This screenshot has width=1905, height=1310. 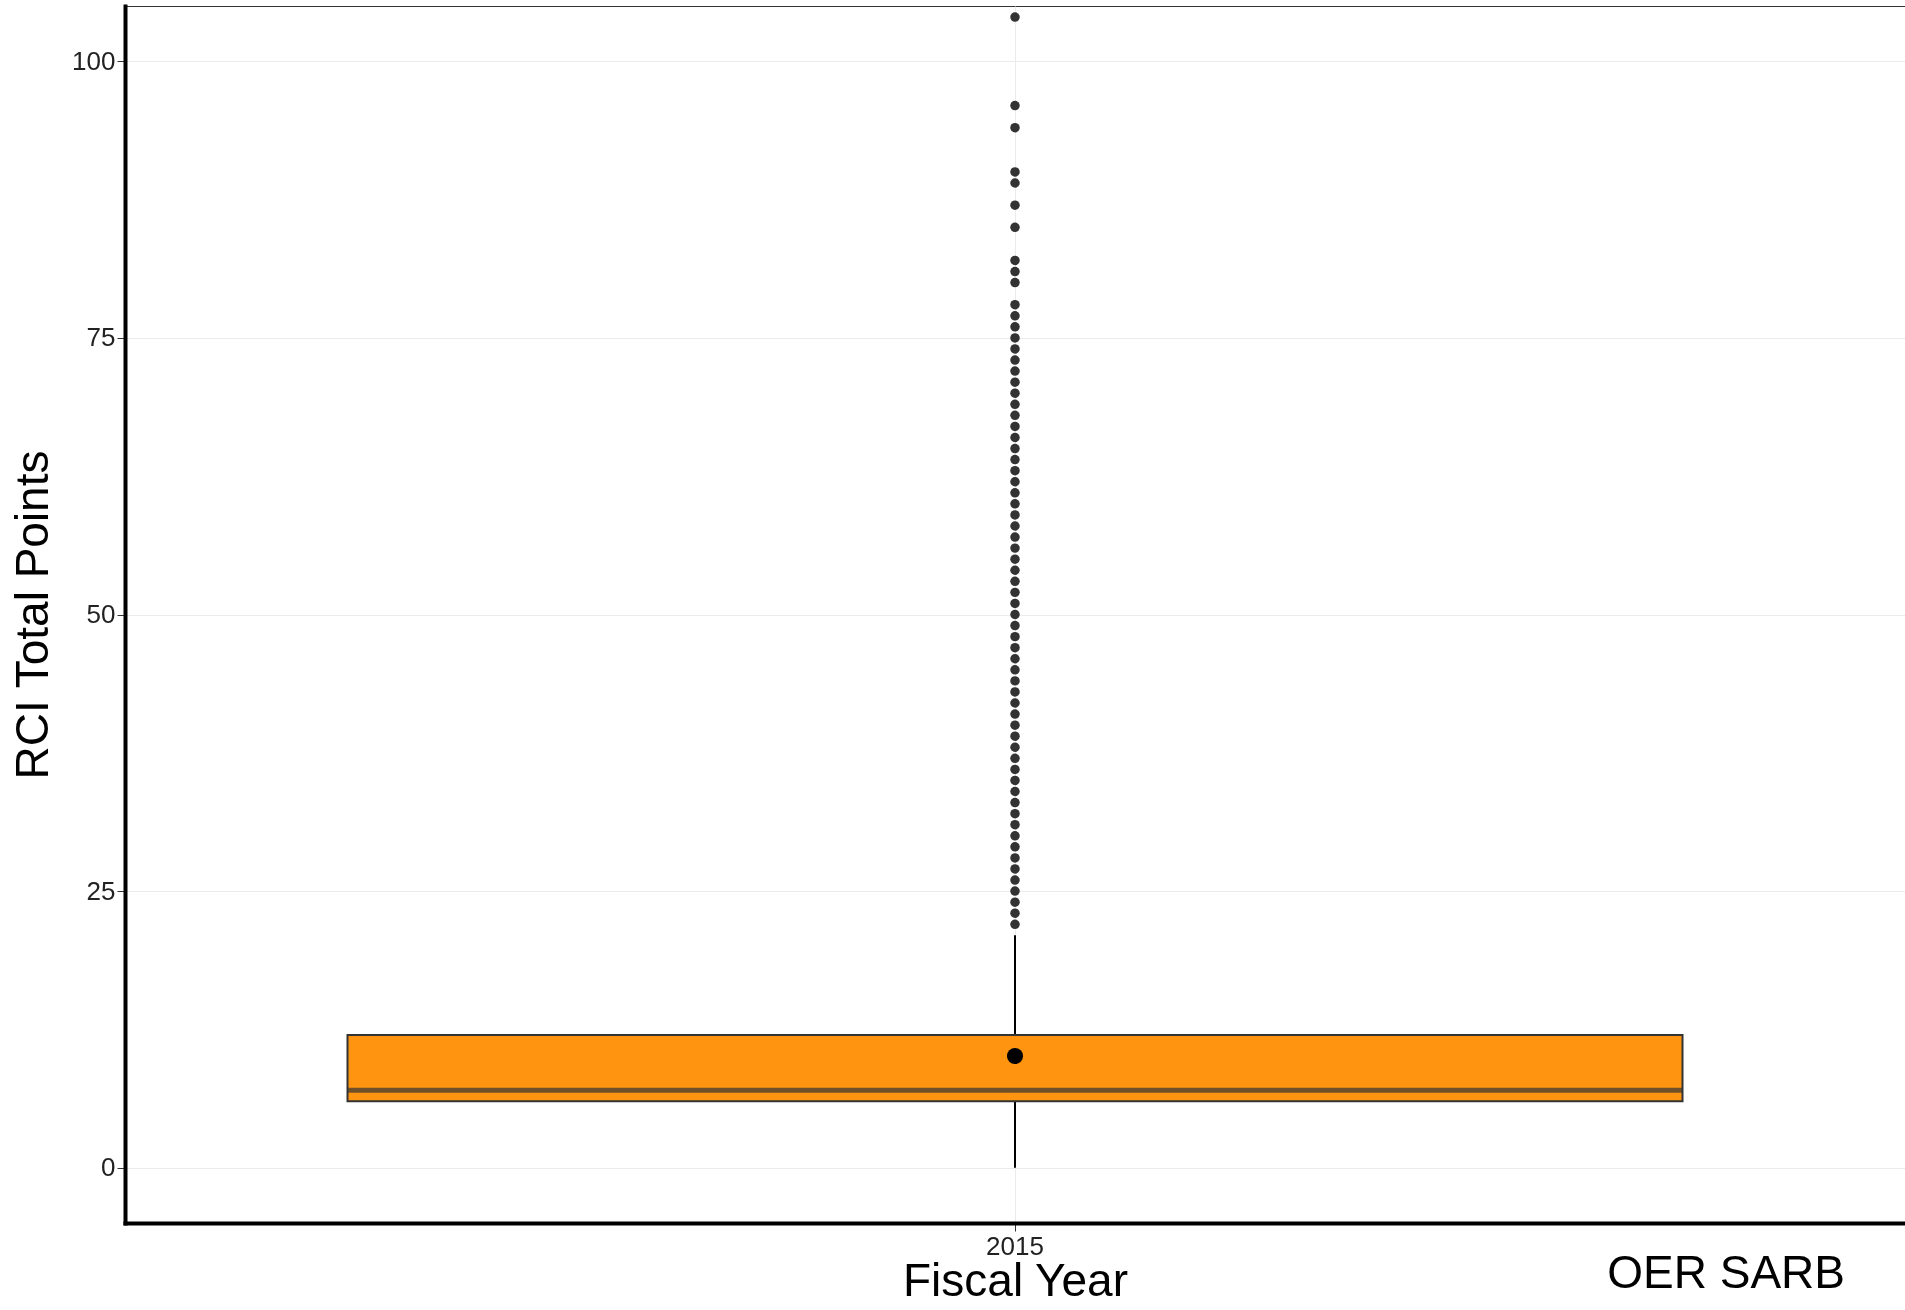 What do you see at coordinates (1726, 1272) in the screenshot?
I see `text: OER SARB` at bounding box center [1726, 1272].